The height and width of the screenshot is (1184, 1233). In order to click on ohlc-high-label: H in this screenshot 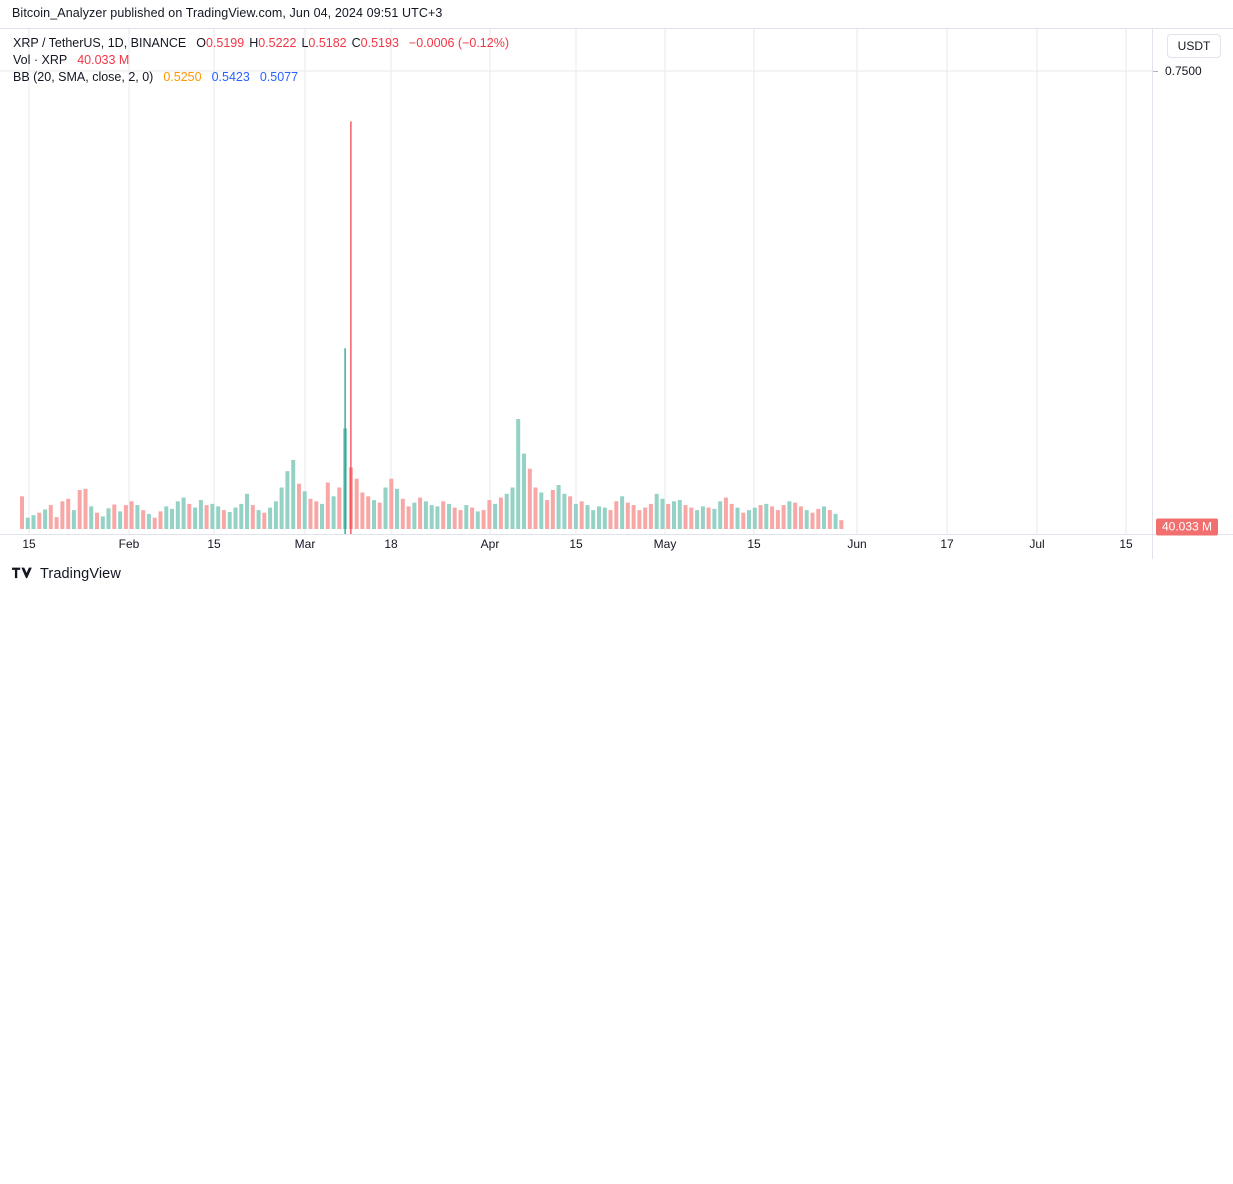, I will do `click(254, 43)`.